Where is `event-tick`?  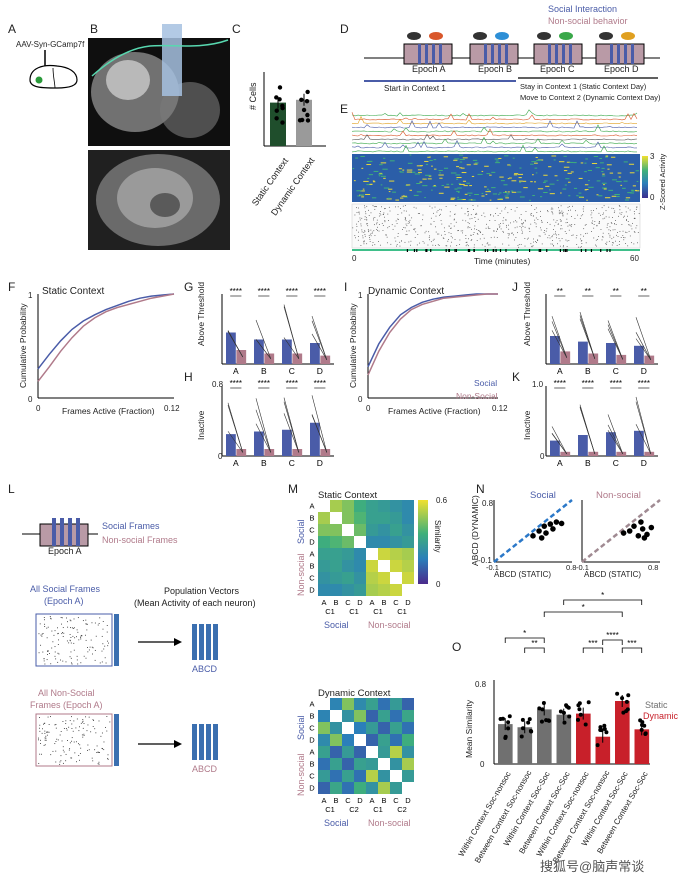 event-tick is located at coordinates (417, 250).